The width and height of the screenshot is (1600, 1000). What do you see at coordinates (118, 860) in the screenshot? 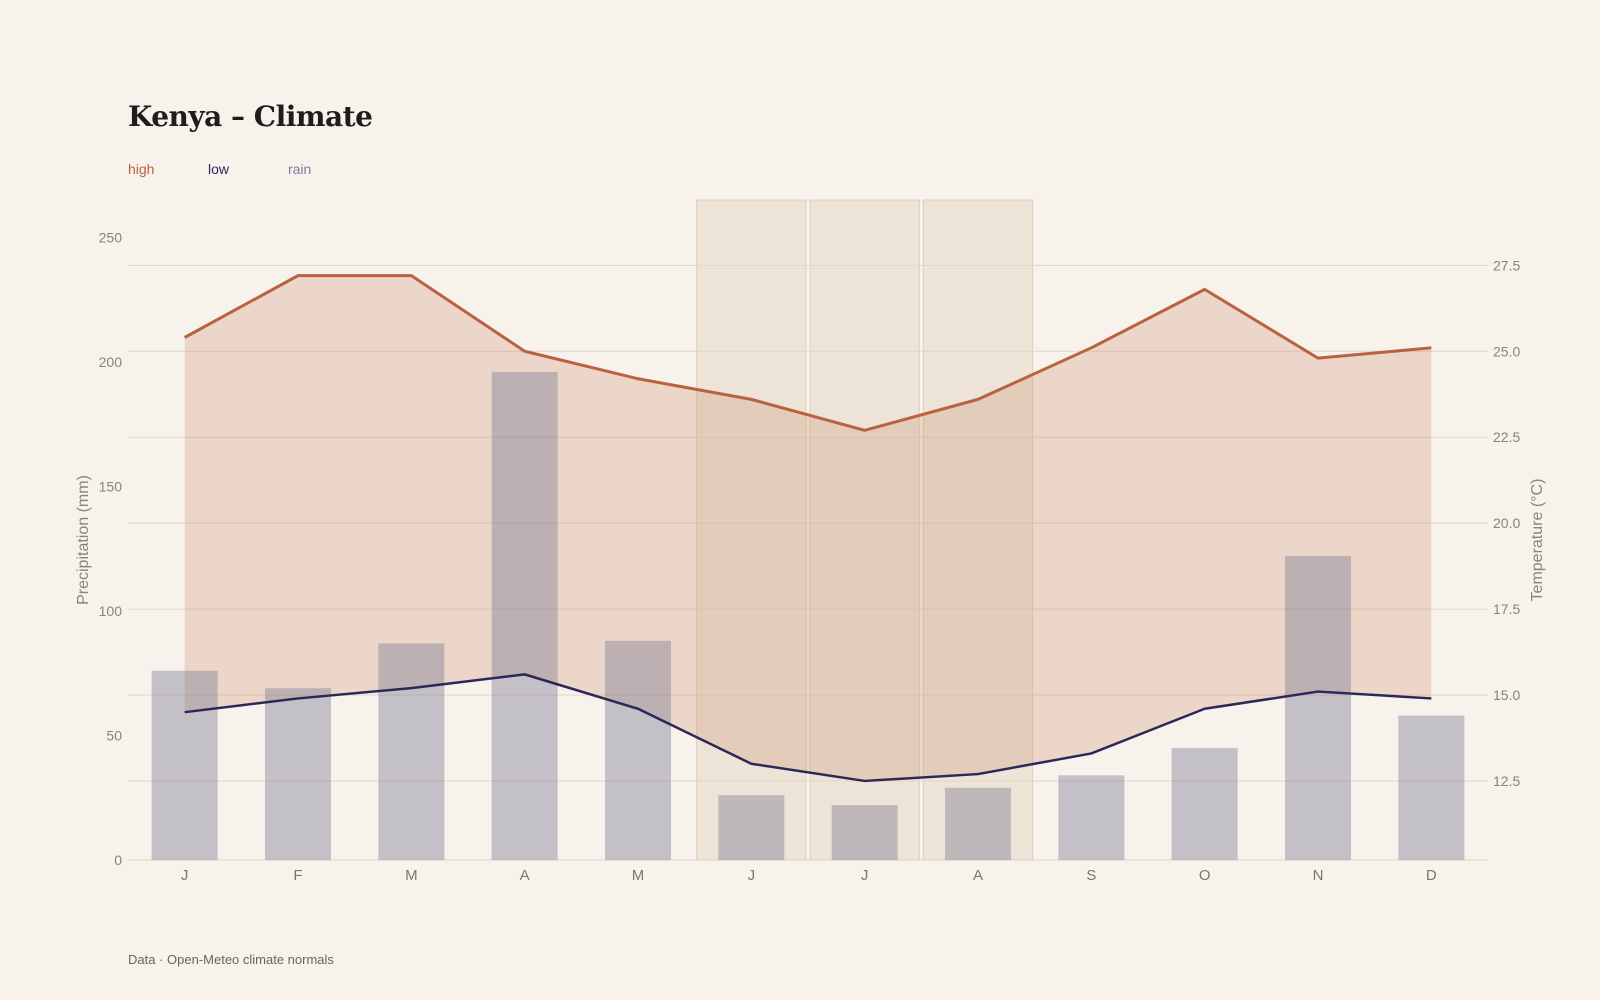
I see `left-tick-label: 0` at bounding box center [118, 860].